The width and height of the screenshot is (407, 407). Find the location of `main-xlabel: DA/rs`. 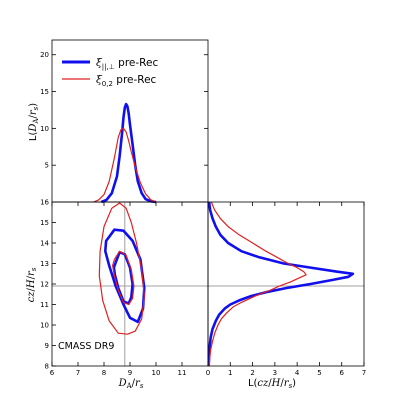

main-xlabel: DA/rs is located at coordinates (131, 384).